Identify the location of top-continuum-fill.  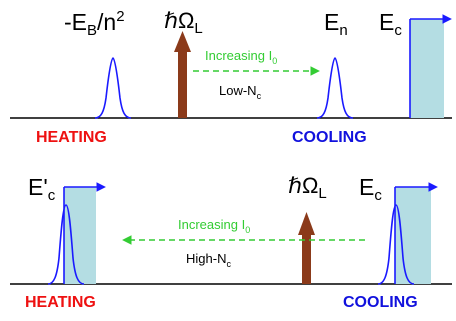
(427, 68).